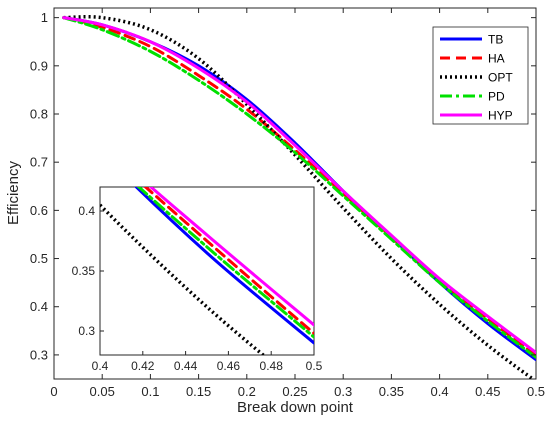  I want to click on inset-x-tick-label: 0.48, so click(272, 366).